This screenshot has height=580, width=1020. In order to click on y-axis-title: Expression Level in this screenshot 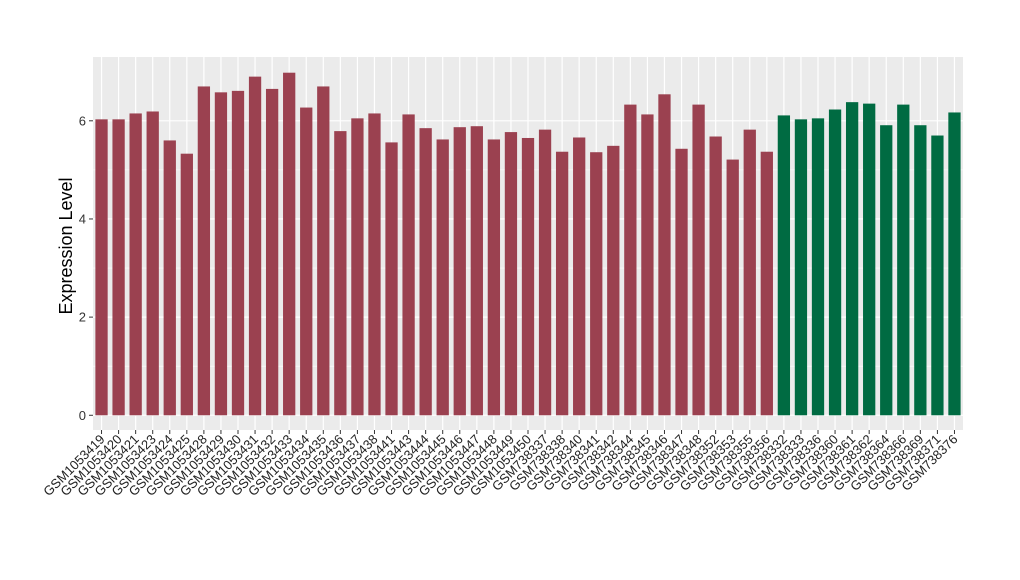, I will do `click(66, 245)`.